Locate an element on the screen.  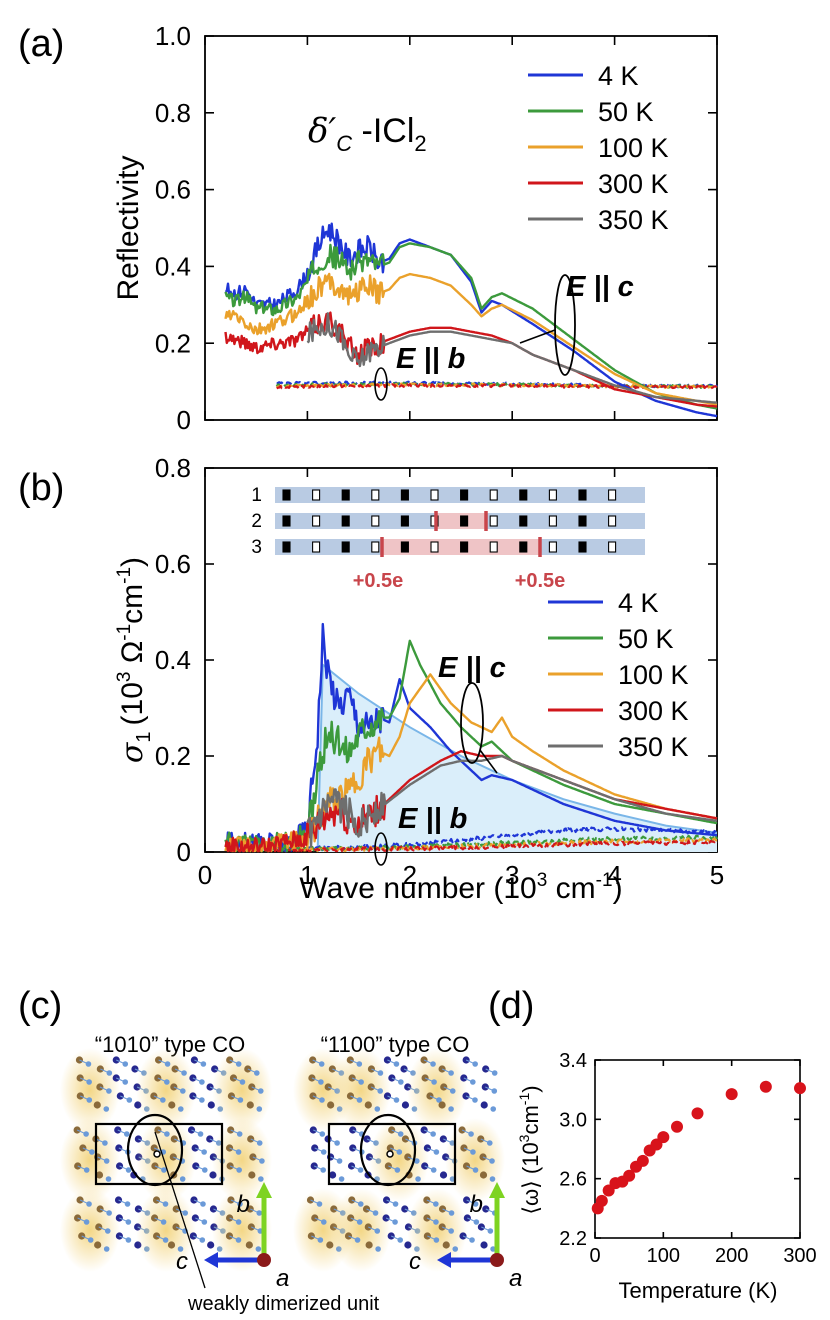
structure-1100: c b a is located at coordinates (407, 1170).